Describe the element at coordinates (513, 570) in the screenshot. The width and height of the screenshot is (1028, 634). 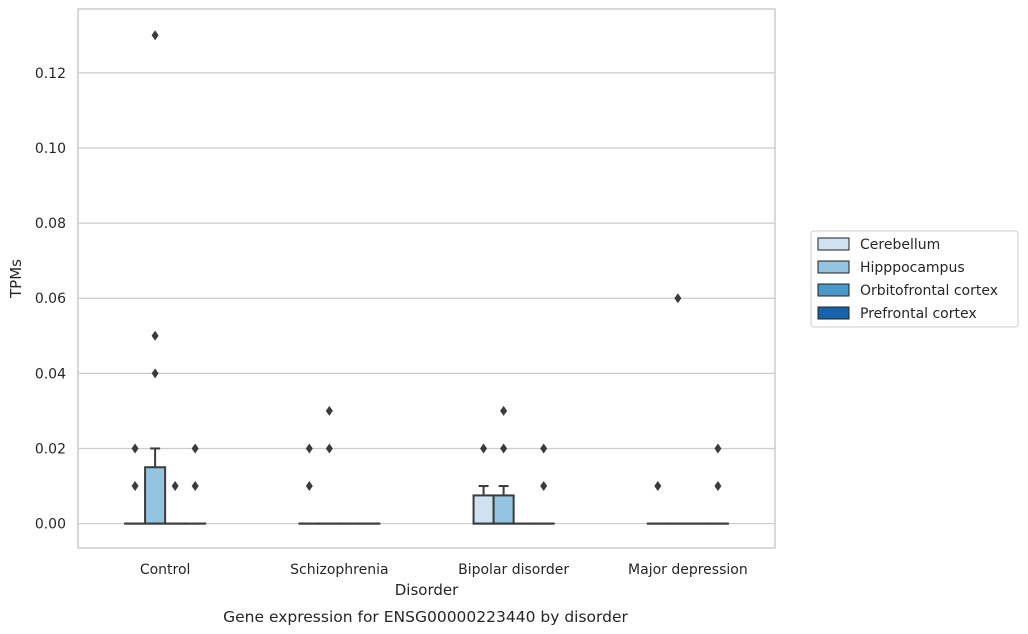
I see `x-tick-label: Bipolar disorder` at that location.